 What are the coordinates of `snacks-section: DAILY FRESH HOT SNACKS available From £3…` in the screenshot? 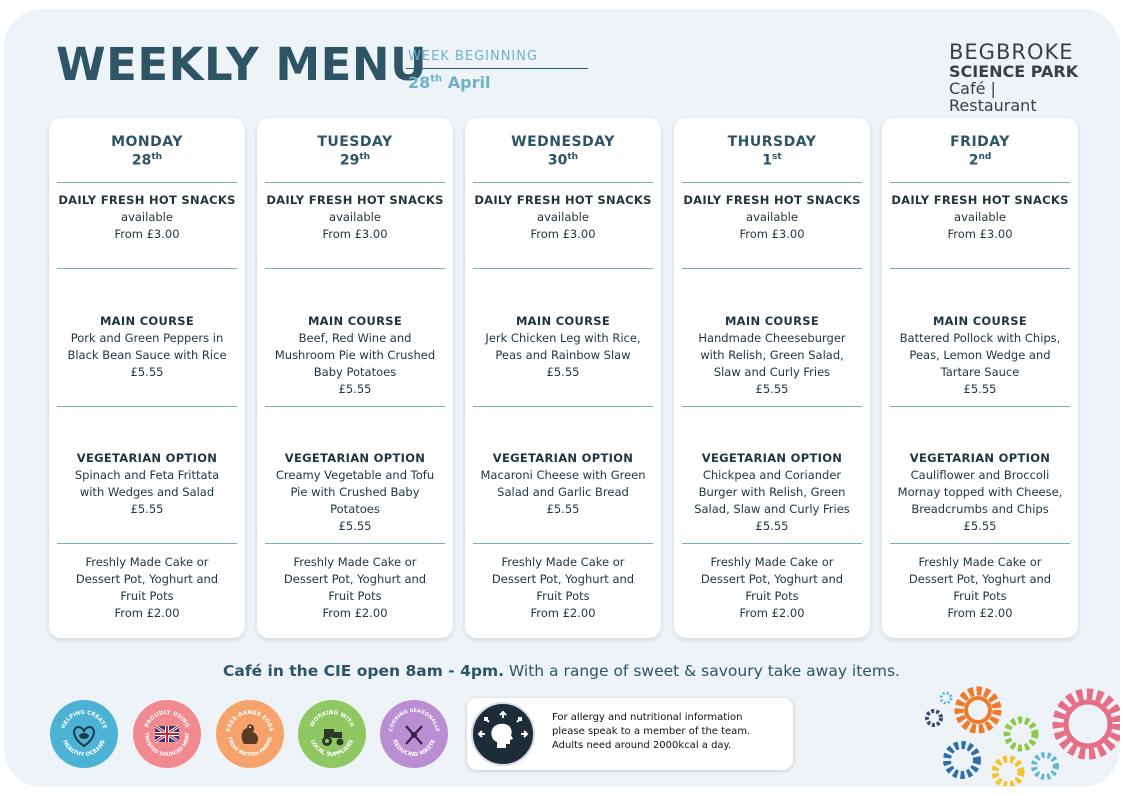 It's located at (563, 217).